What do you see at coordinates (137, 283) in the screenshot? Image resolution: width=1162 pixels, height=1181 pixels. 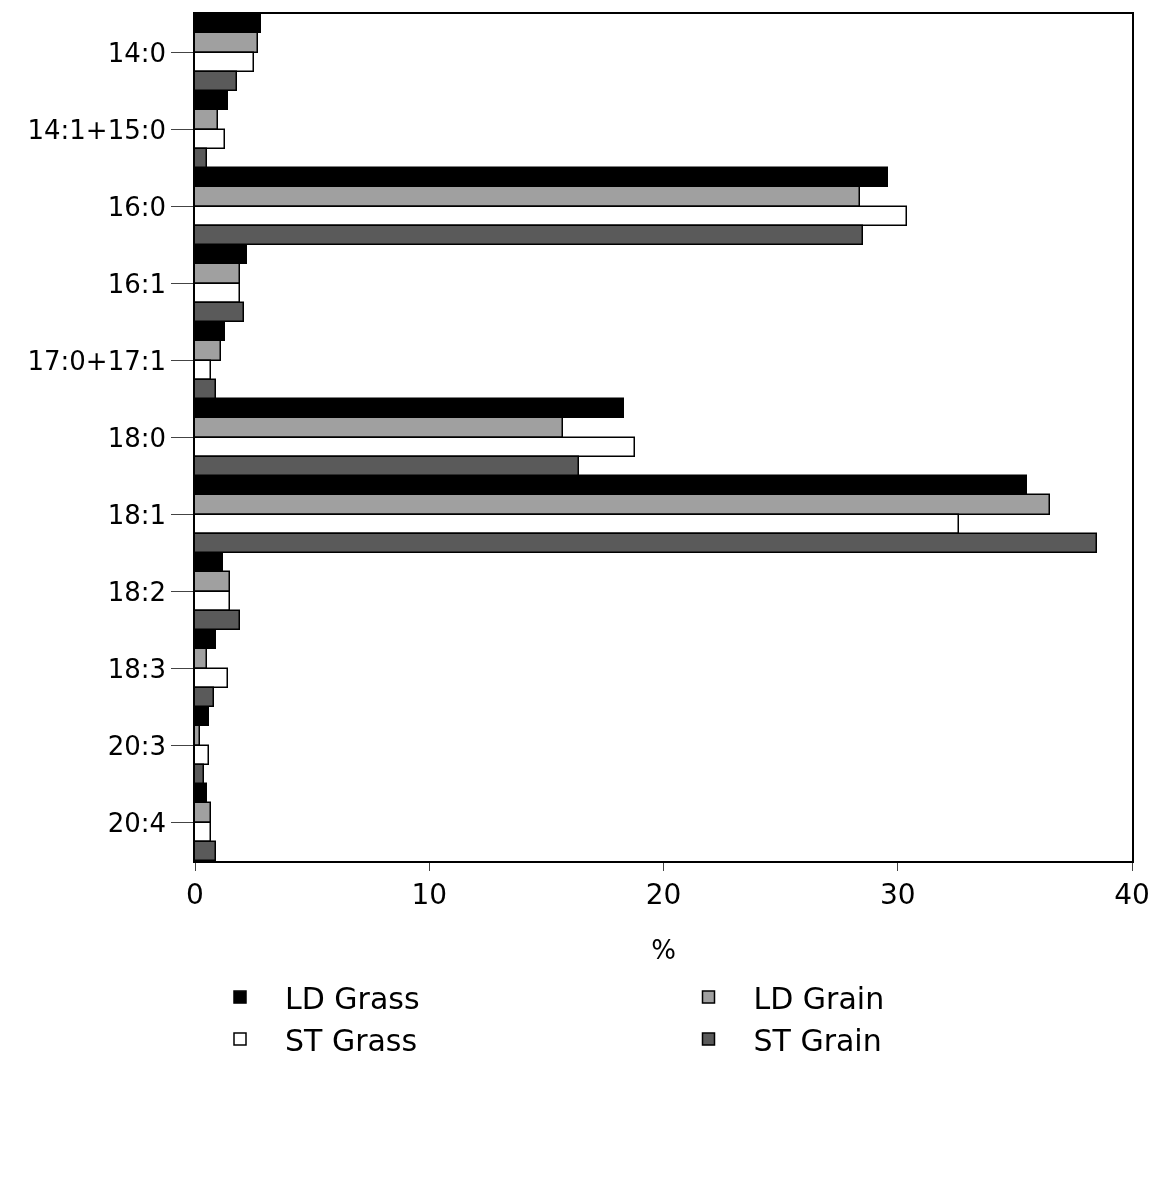 I see `y-tick-label: 16:1` at bounding box center [137, 283].